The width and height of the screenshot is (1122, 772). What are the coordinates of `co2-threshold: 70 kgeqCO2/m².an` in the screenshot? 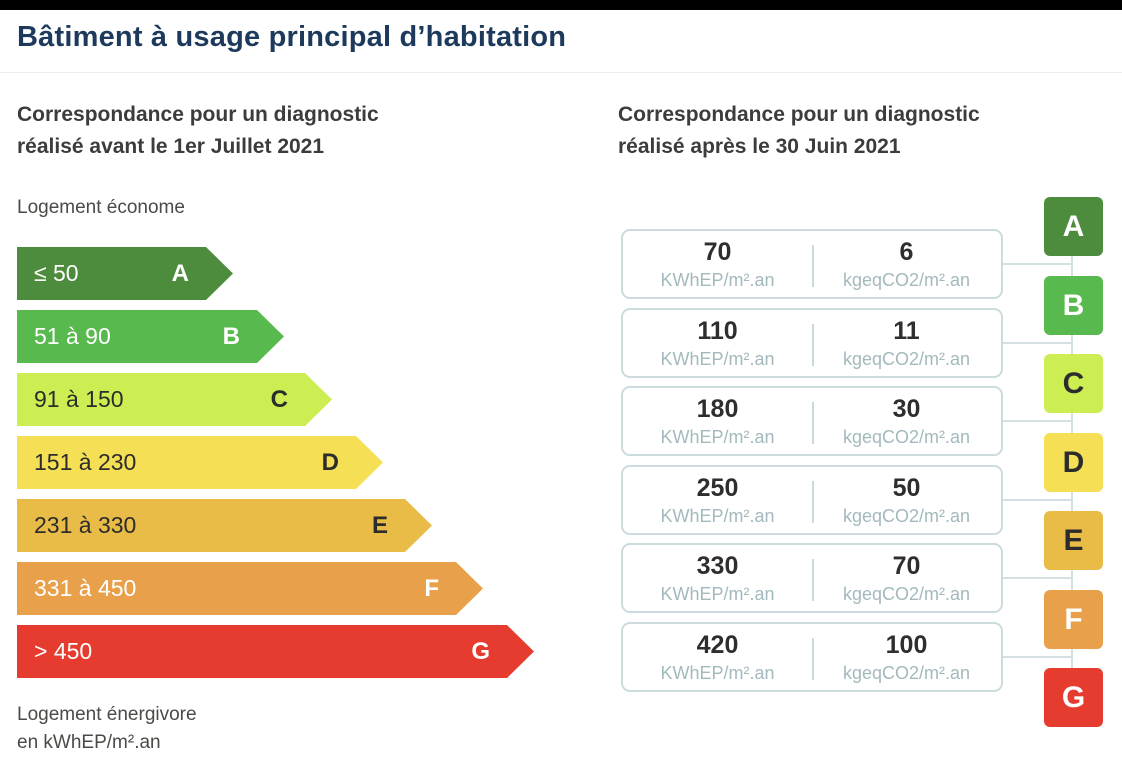 It's located at (906, 578).